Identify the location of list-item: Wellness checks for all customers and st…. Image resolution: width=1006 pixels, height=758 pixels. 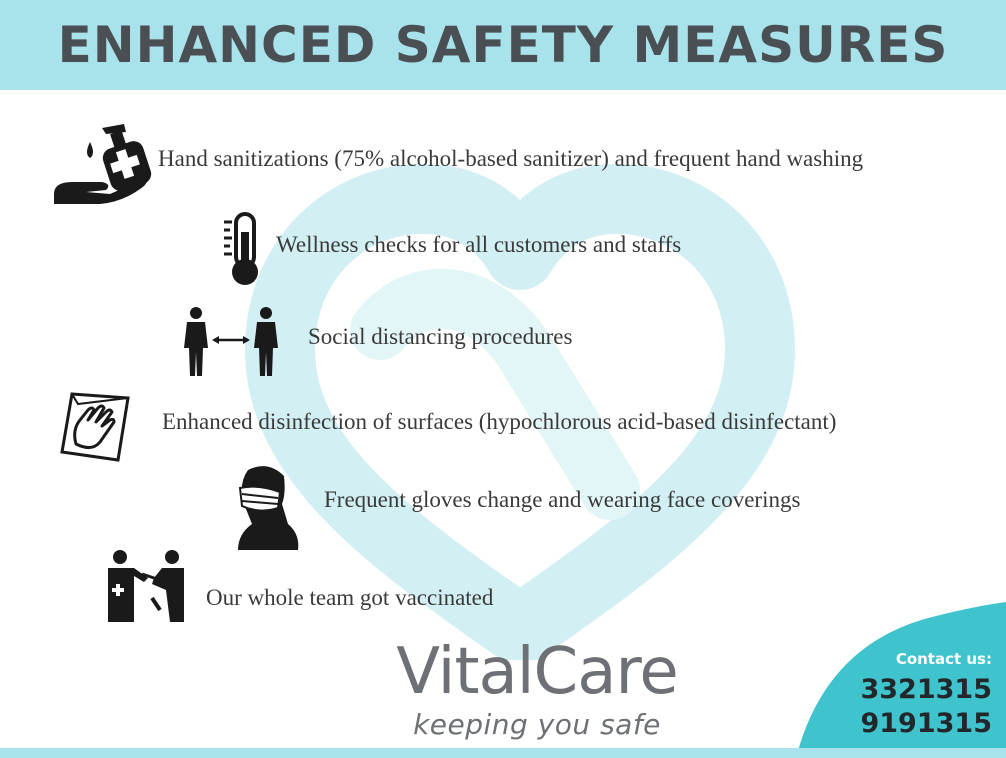
(451, 250).